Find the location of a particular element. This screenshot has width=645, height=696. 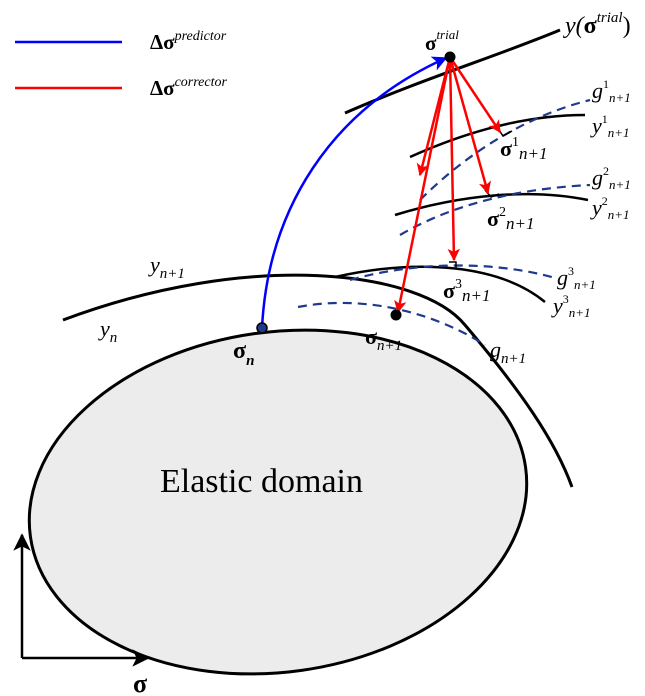

yield-surface-trial is located at coordinates (452, 71).